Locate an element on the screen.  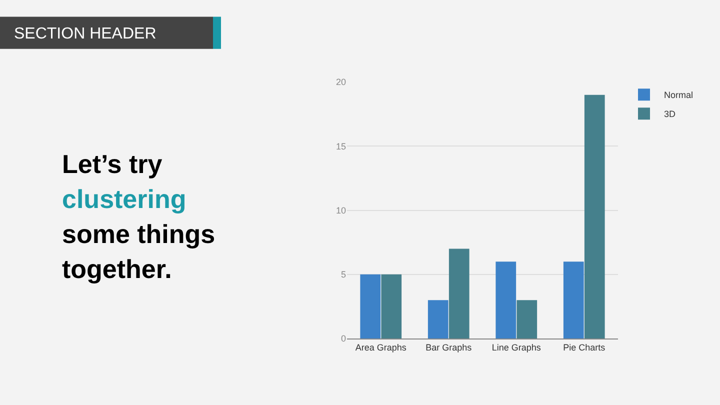
y-tick-label: 10 is located at coordinates (341, 210).